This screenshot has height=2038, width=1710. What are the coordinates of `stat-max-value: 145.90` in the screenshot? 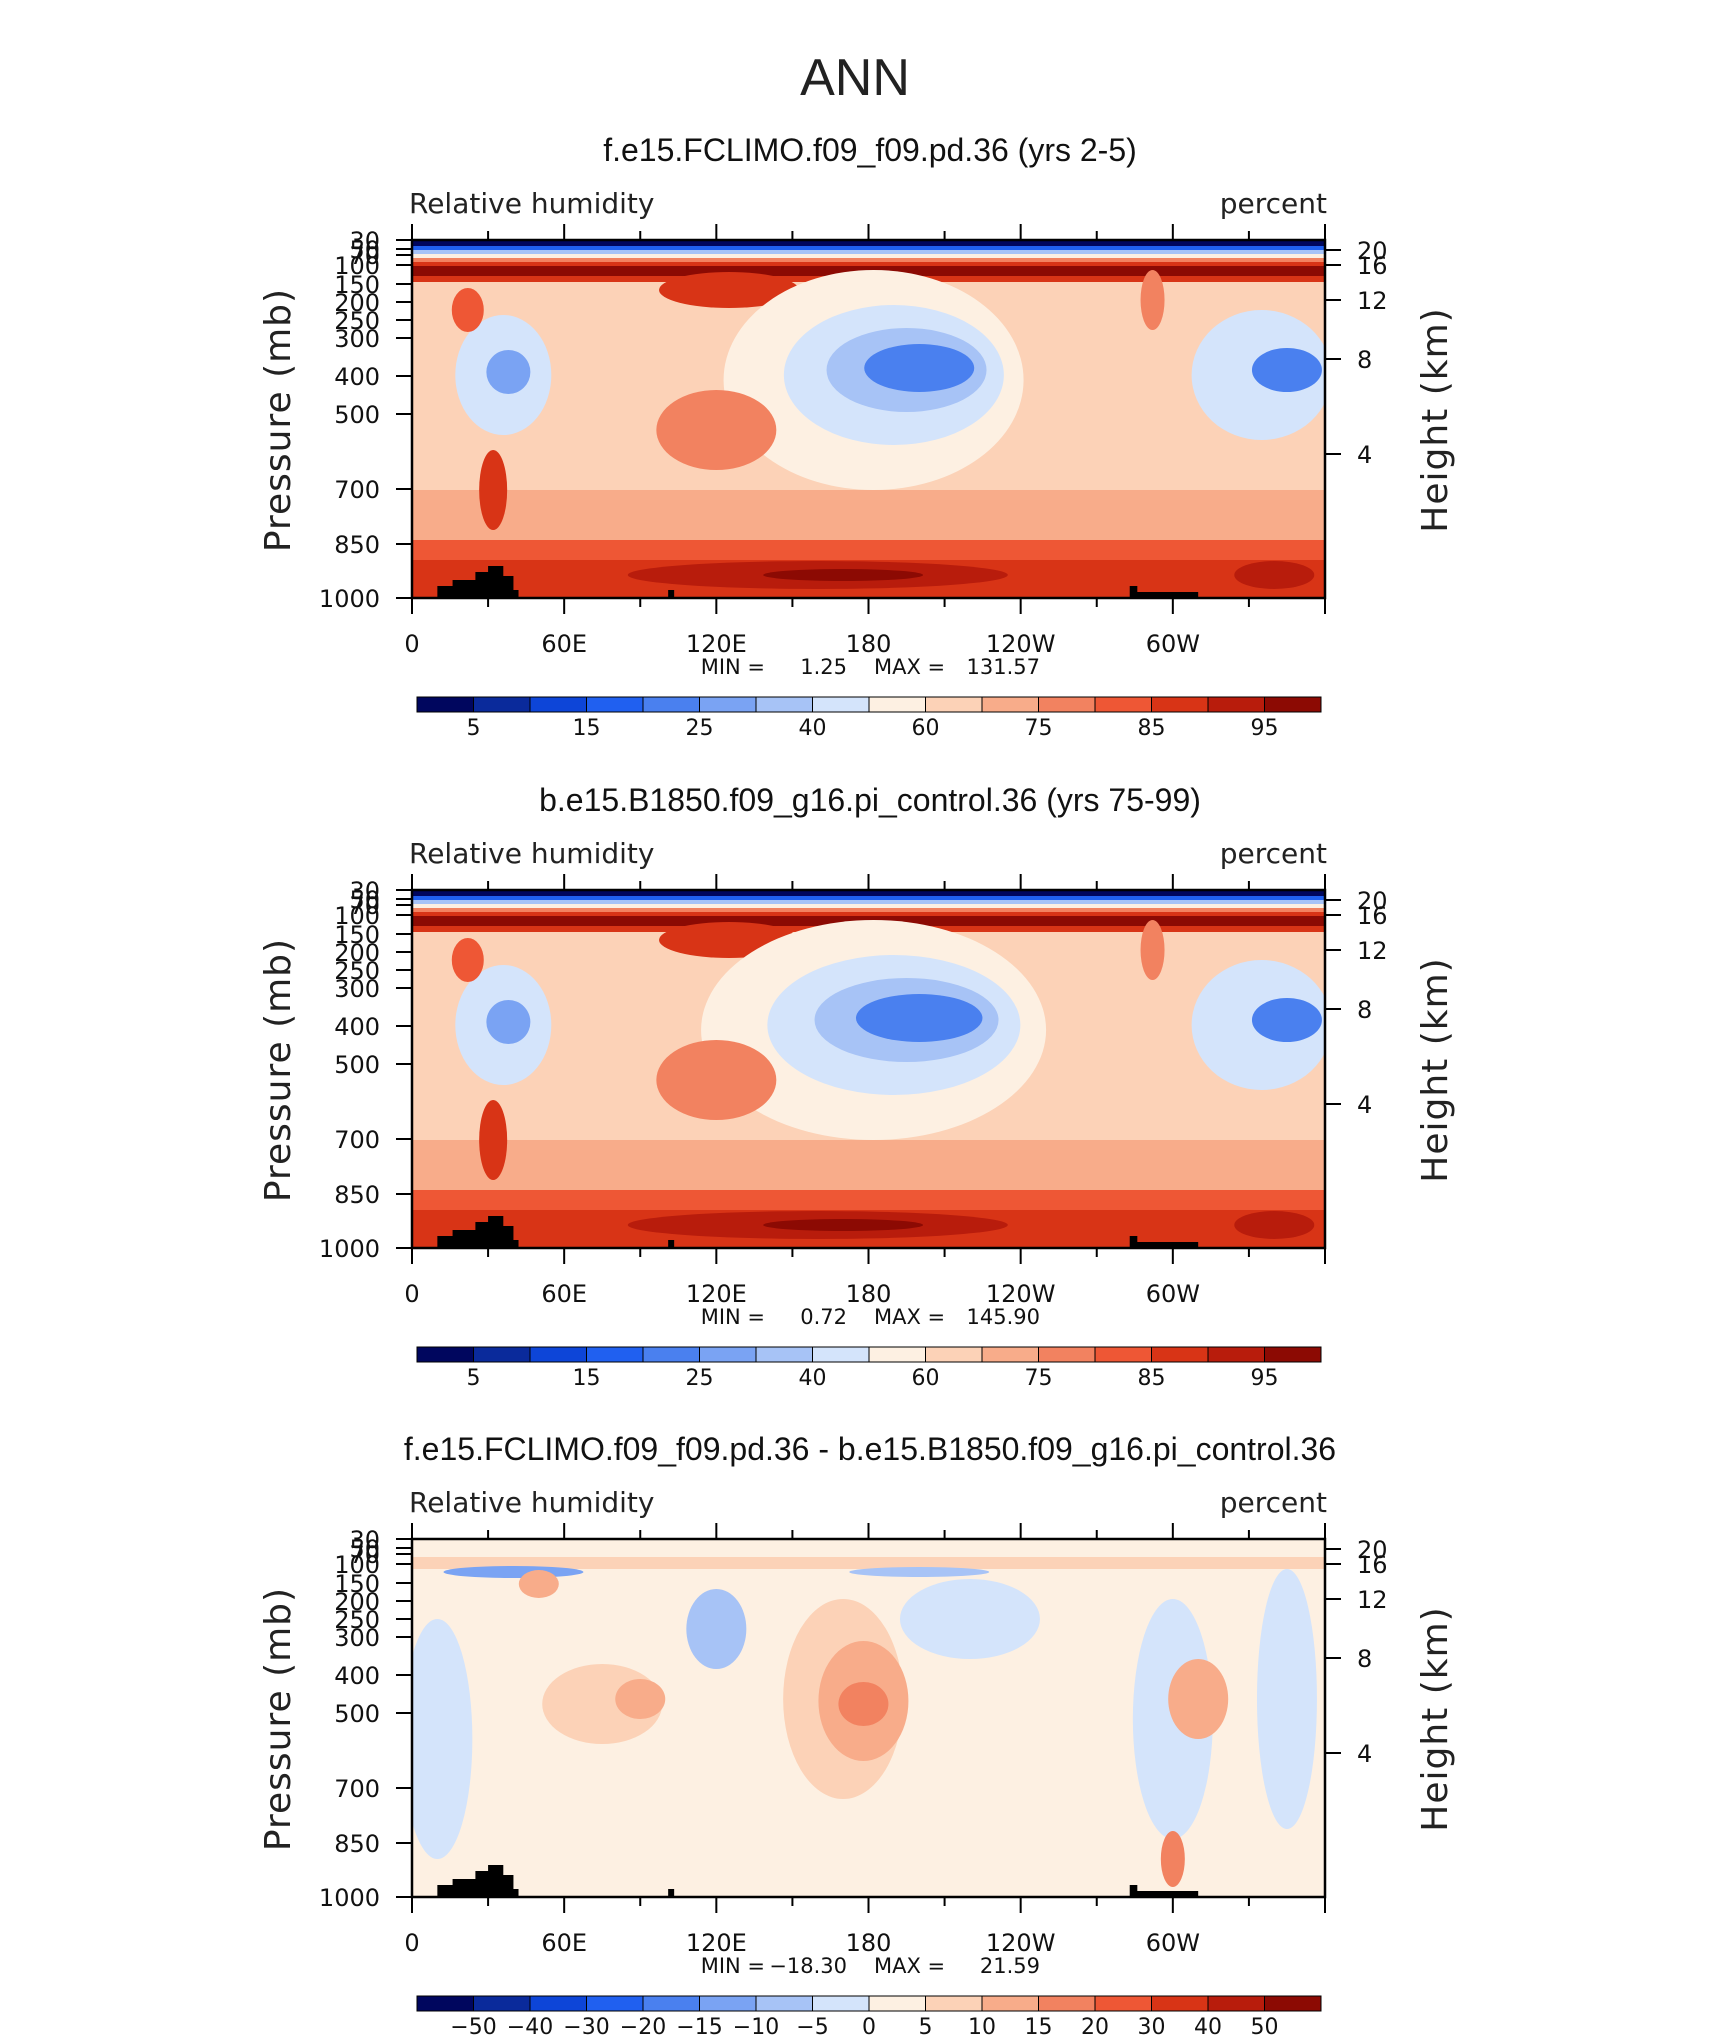 It's located at (1003, 1317).